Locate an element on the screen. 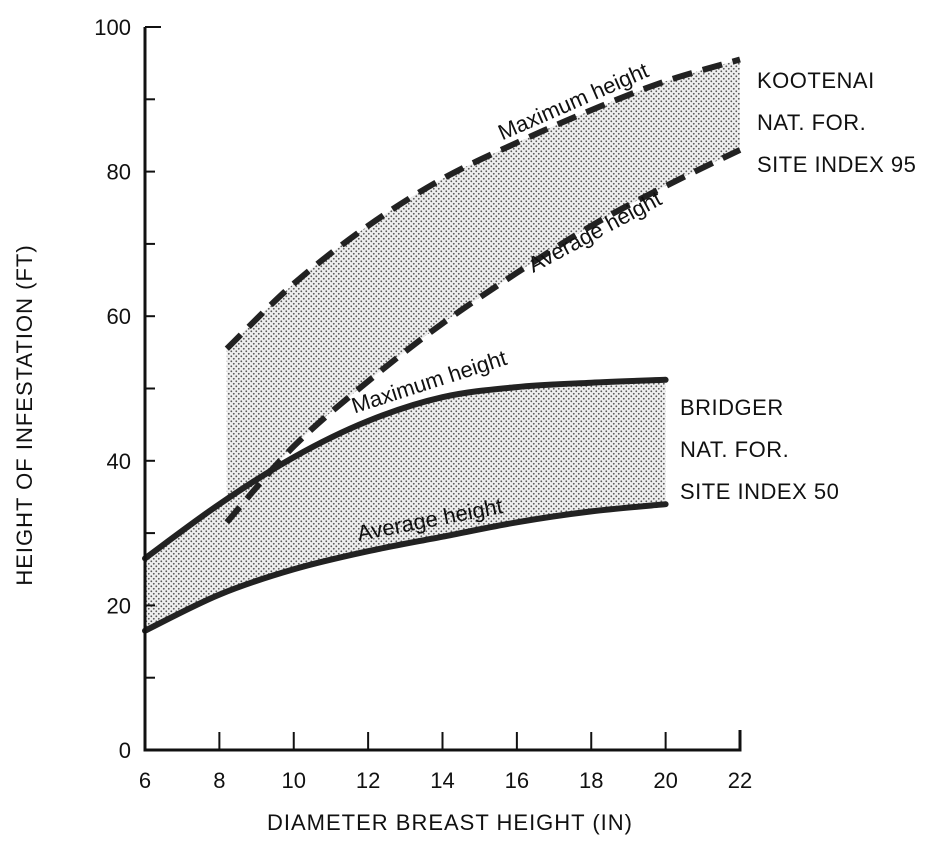 This screenshot has height=845, width=937. group-label-1-line-2: SITE INDEX 50 is located at coordinates (759, 491).